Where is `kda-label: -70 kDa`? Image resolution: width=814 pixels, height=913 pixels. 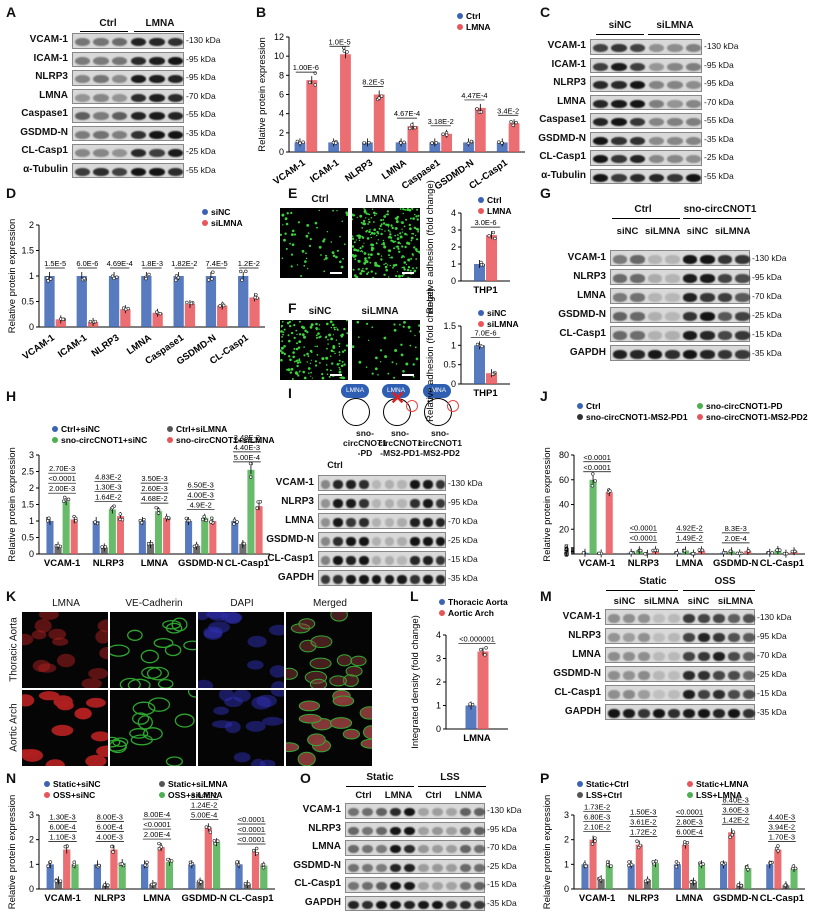
kda-label: -70 kDa is located at coordinates (772, 655).